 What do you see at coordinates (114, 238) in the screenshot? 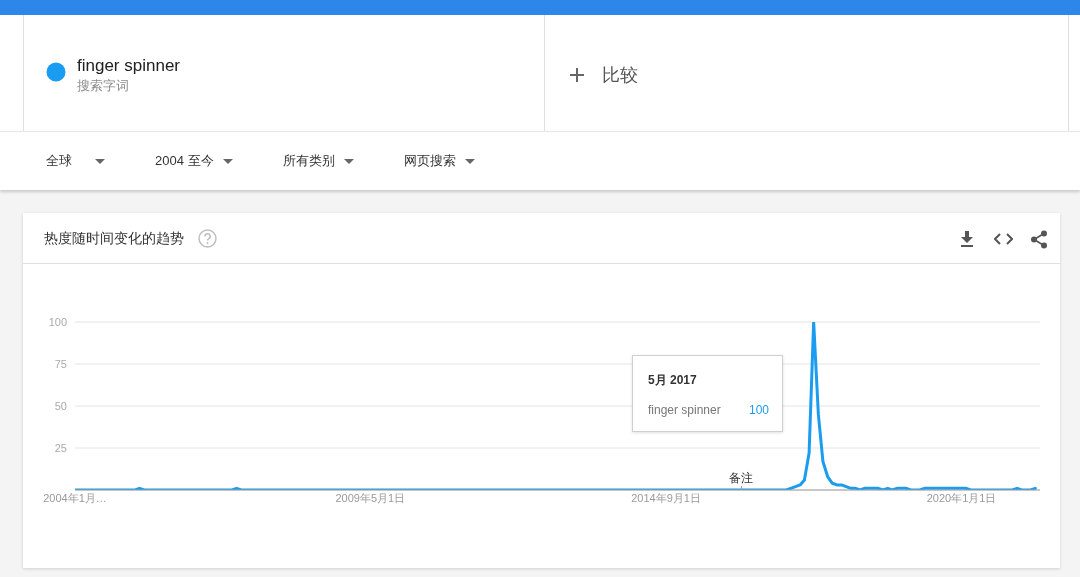
I see `chart-title: 热度随时间变化的趋势` at bounding box center [114, 238].